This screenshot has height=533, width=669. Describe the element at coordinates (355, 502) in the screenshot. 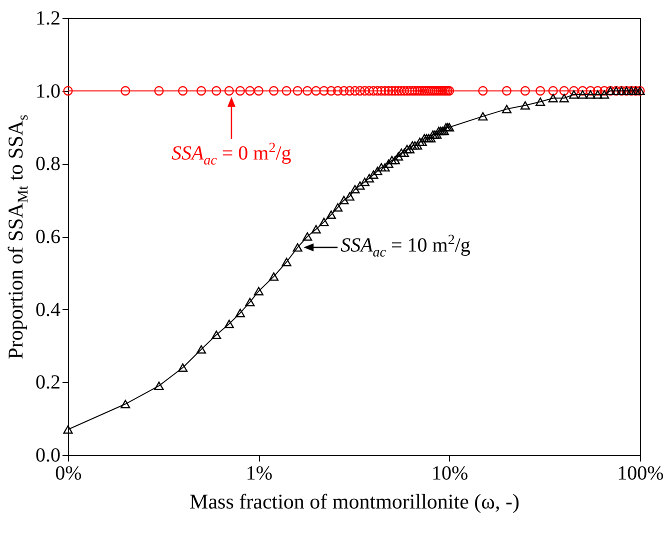

I see `x-axis-title: Mass fraction of montmorillonite (ω, -)` at that location.